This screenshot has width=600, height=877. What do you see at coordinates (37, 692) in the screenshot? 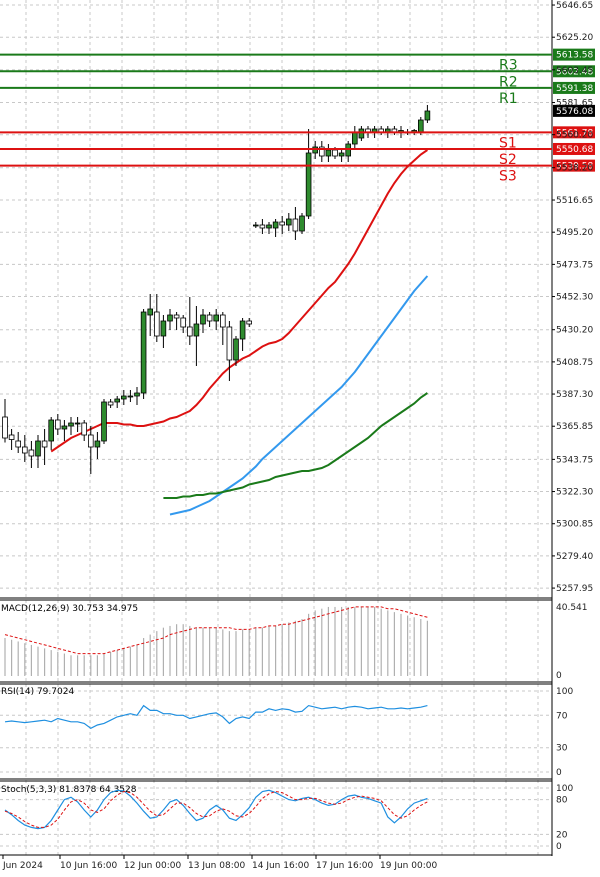
I see `rsi-label: RSI(14) 79.7024` at bounding box center [37, 692].